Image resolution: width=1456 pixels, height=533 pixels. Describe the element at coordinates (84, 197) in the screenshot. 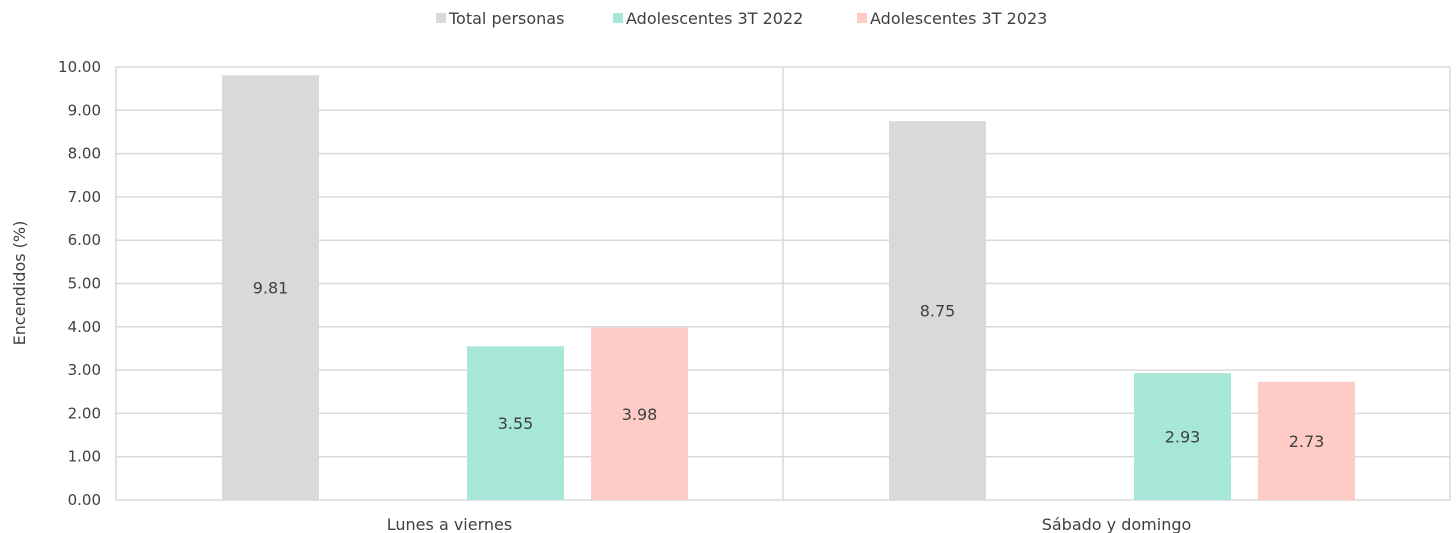

I see `y-tick-label: 7.00` at that location.